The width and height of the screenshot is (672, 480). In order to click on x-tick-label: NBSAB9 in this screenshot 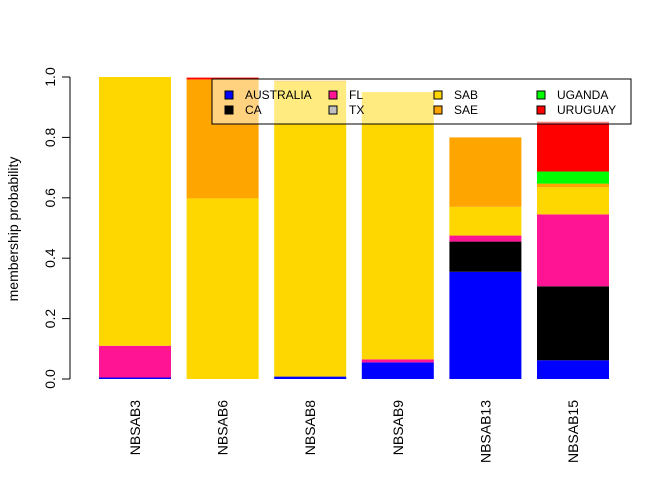, I will do `click(398, 427)`.